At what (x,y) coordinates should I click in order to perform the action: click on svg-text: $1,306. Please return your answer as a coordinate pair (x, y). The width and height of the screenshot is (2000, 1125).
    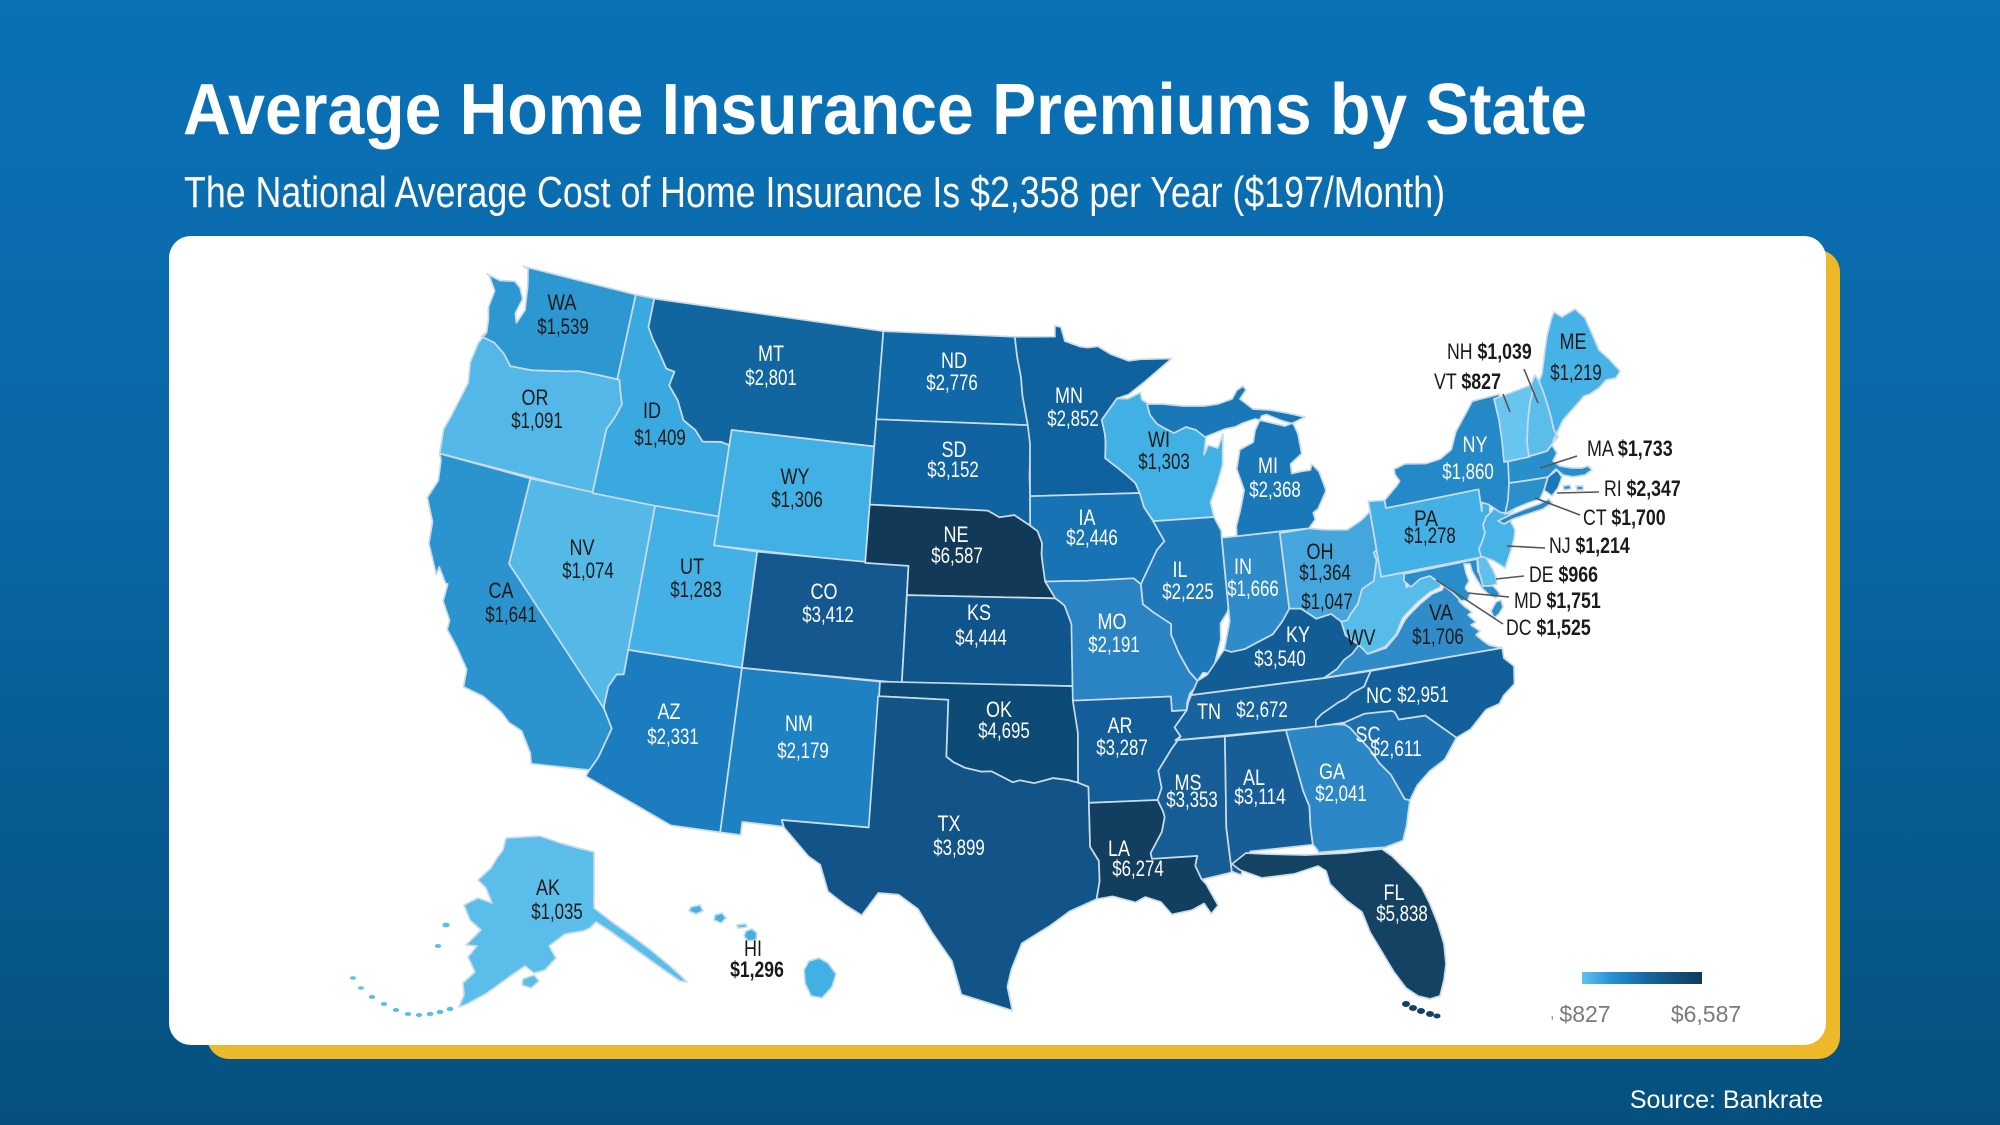
    Looking at the image, I should click on (797, 499).